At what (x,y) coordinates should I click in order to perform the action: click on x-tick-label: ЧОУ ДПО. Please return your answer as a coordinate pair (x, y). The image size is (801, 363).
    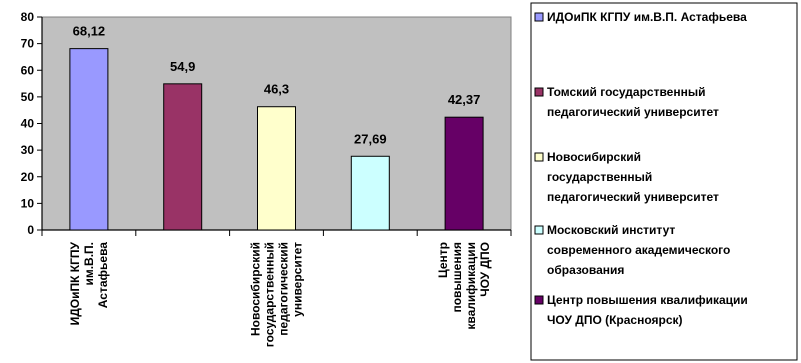
    Looking at the image, I should click on (485, 269).